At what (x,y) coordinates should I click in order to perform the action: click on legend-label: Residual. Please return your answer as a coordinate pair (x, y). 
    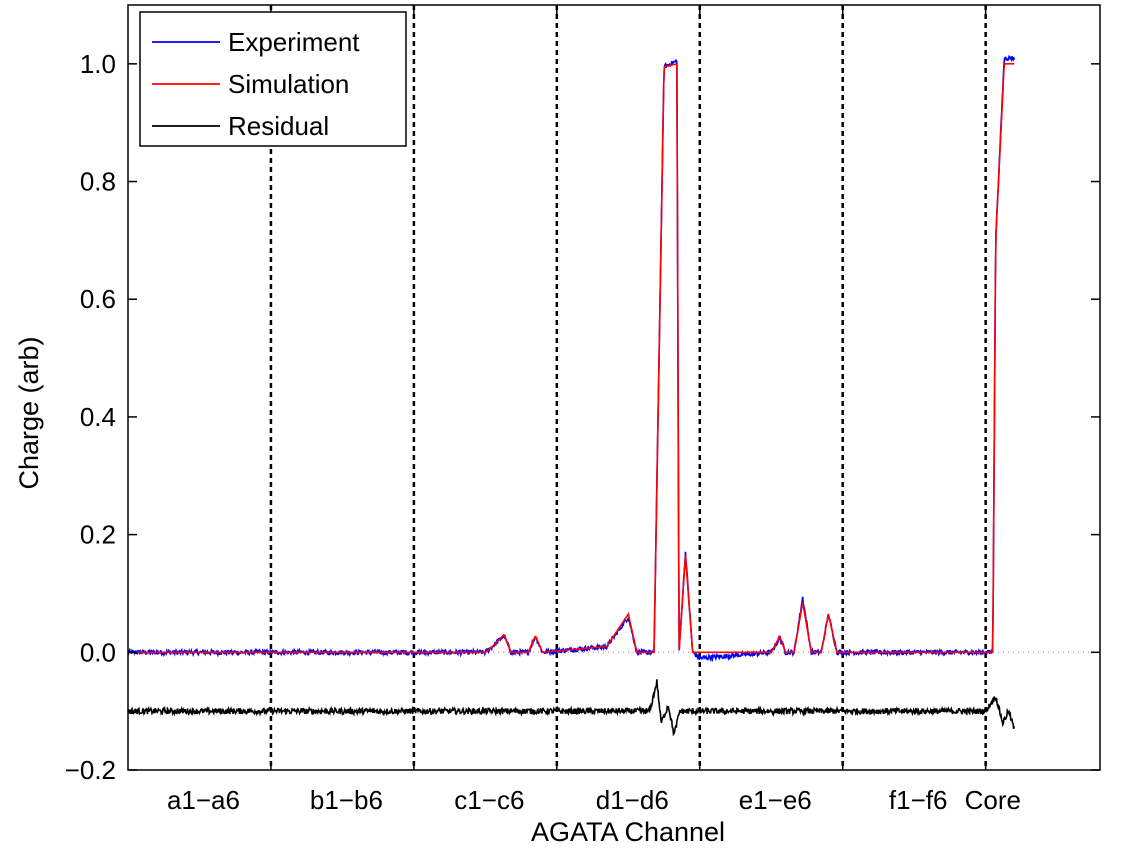
    Looking at the image, I should click on (278, 126).